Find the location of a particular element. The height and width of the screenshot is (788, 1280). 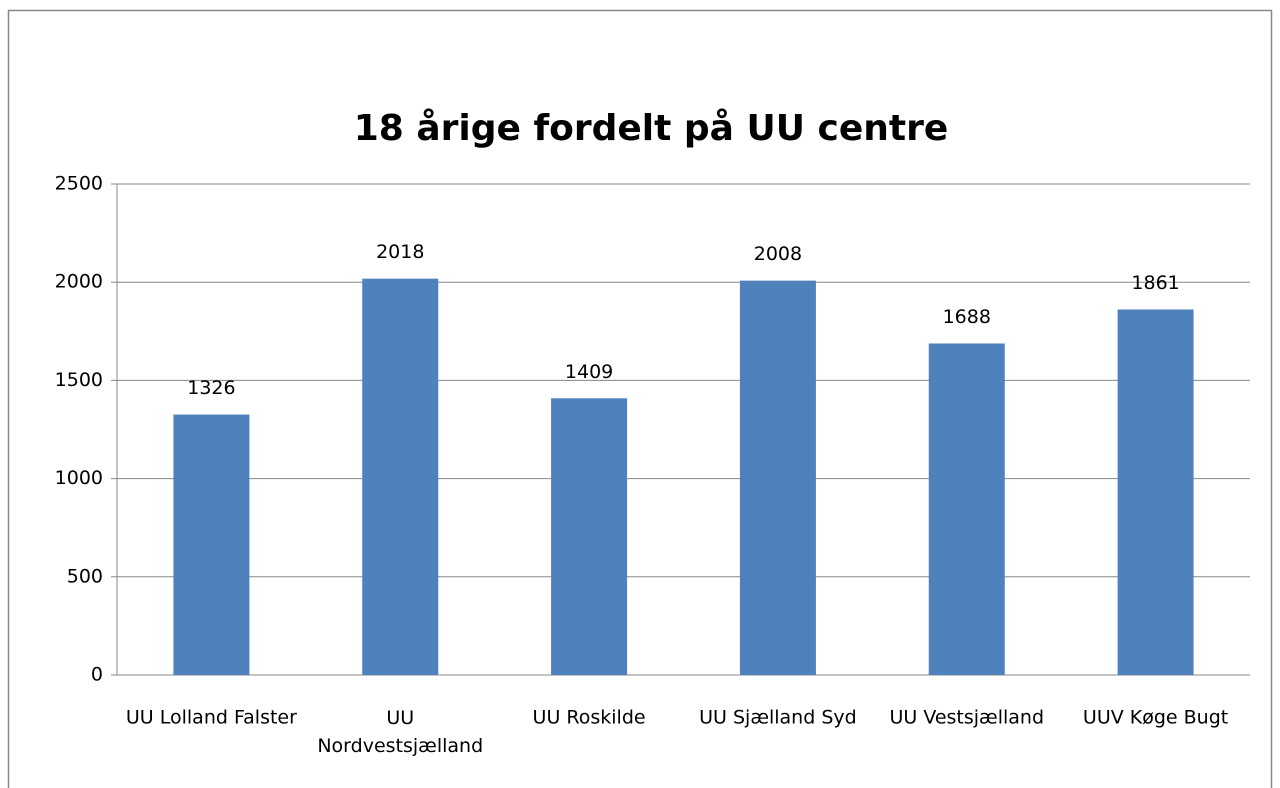

y-tick-label: 500 is located at coordinates (85, 576).